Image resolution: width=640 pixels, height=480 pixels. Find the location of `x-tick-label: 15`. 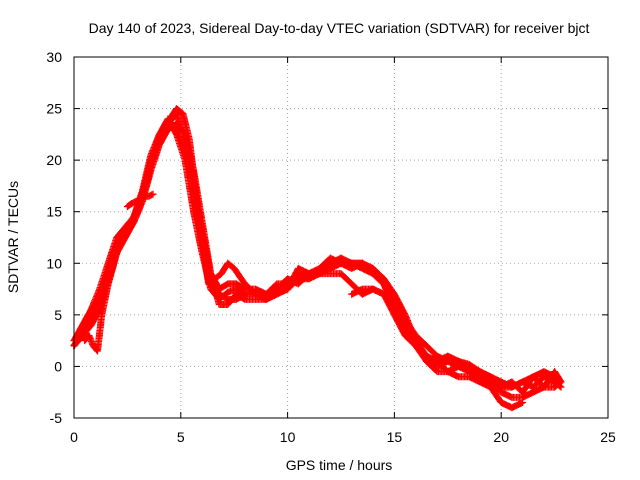

x-tick-label: 15 is located at coordinates (395, 437).